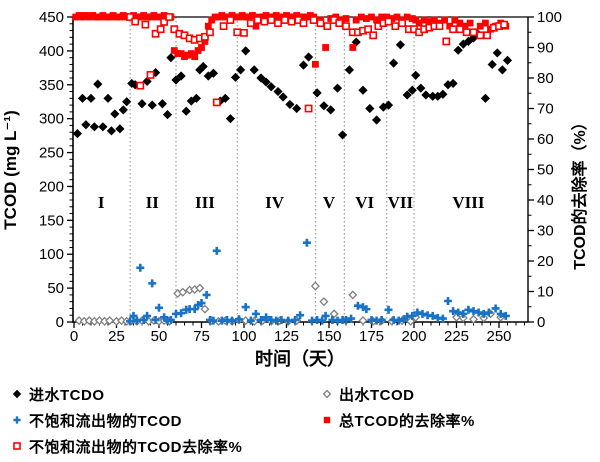  What do you see at coordinates (10, 169) in the screenshot?
I see `y-left-axis-title: TCOD (mg L⁻¹)` at bounding box center [10, 169].